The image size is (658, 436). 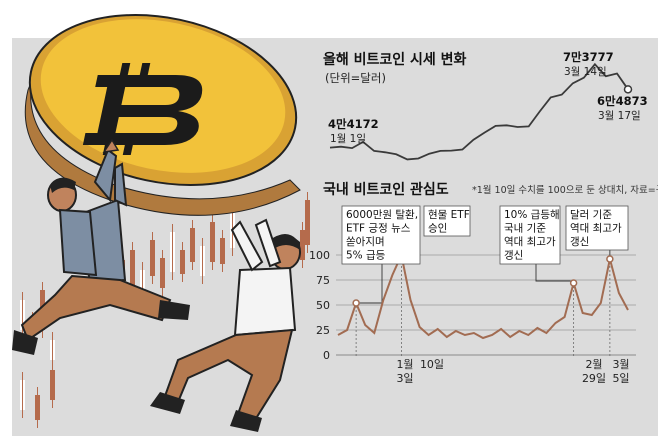 I want to click on price-chart-unit: (단위=달러), so click(x=355, y=78).